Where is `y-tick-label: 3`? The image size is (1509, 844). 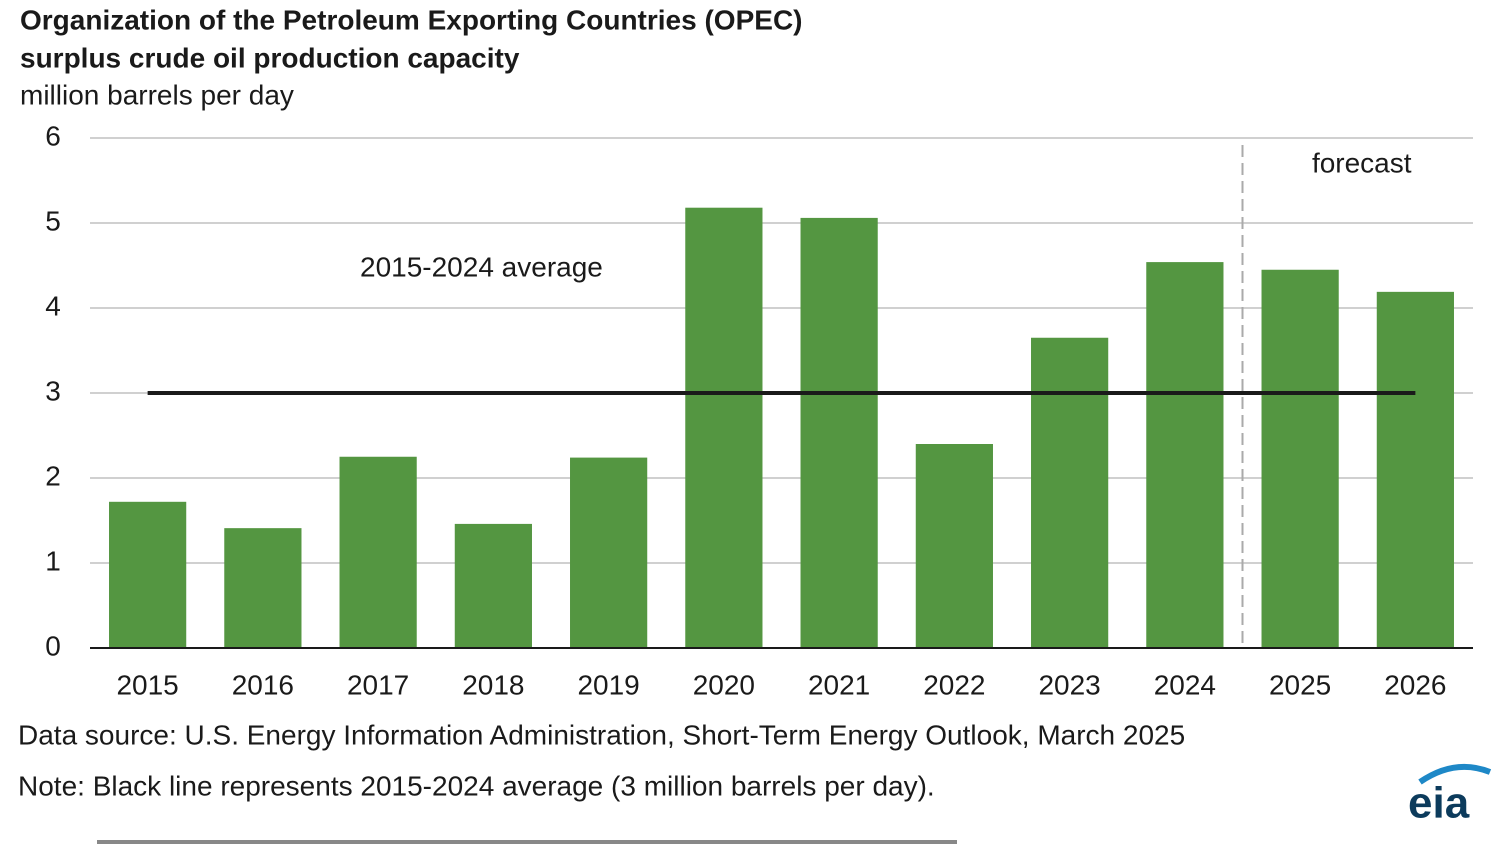
y-tick-label: 3 is located at coordinates (53, 390).